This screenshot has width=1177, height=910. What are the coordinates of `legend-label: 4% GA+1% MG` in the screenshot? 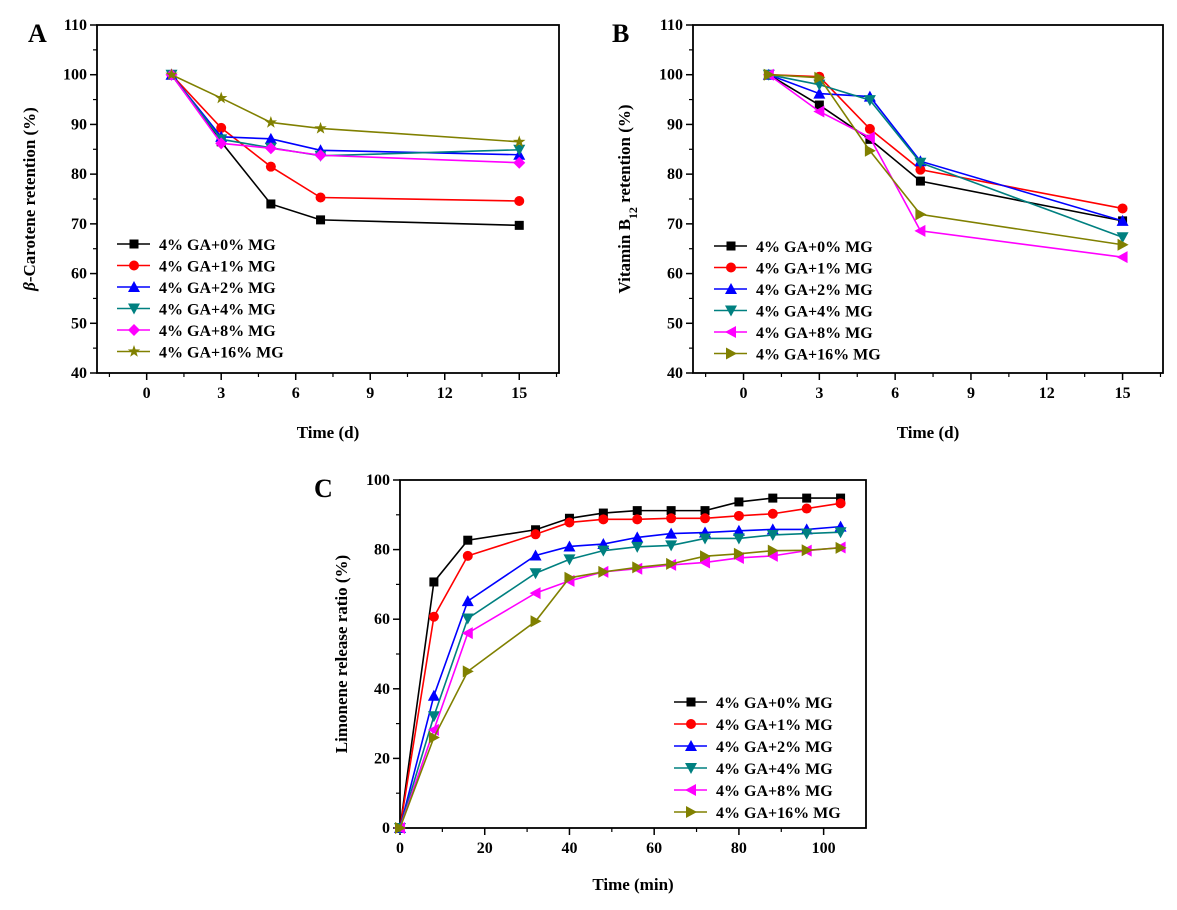 It's located at (774, 725).